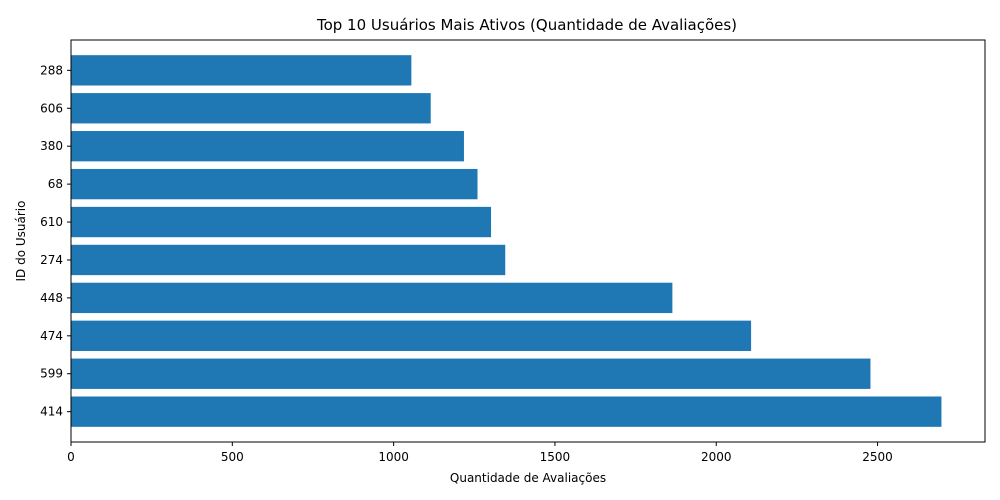 Image resolution: width=1000 pixels, height=500 pixels. Describe the element at coordinates (51, 412) in the screenshot. I see `y-tick-label: 414` at that location.